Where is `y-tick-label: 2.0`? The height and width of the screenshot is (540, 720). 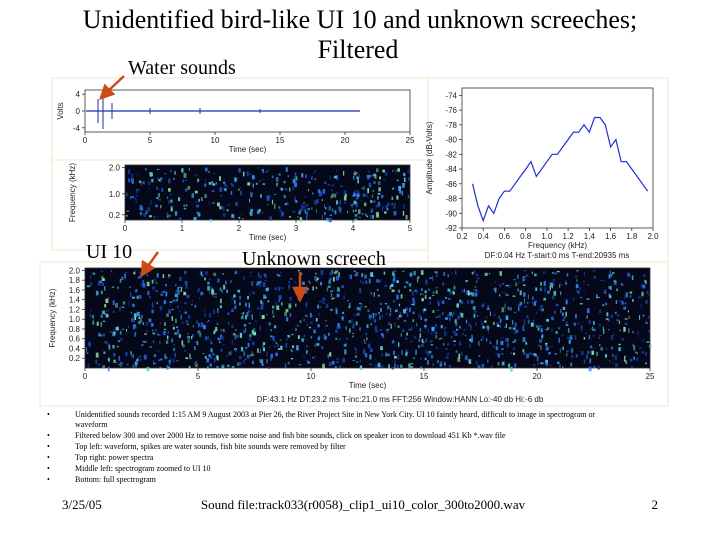
y-tick-label: 2.0 is located at coordinates (75, 270).